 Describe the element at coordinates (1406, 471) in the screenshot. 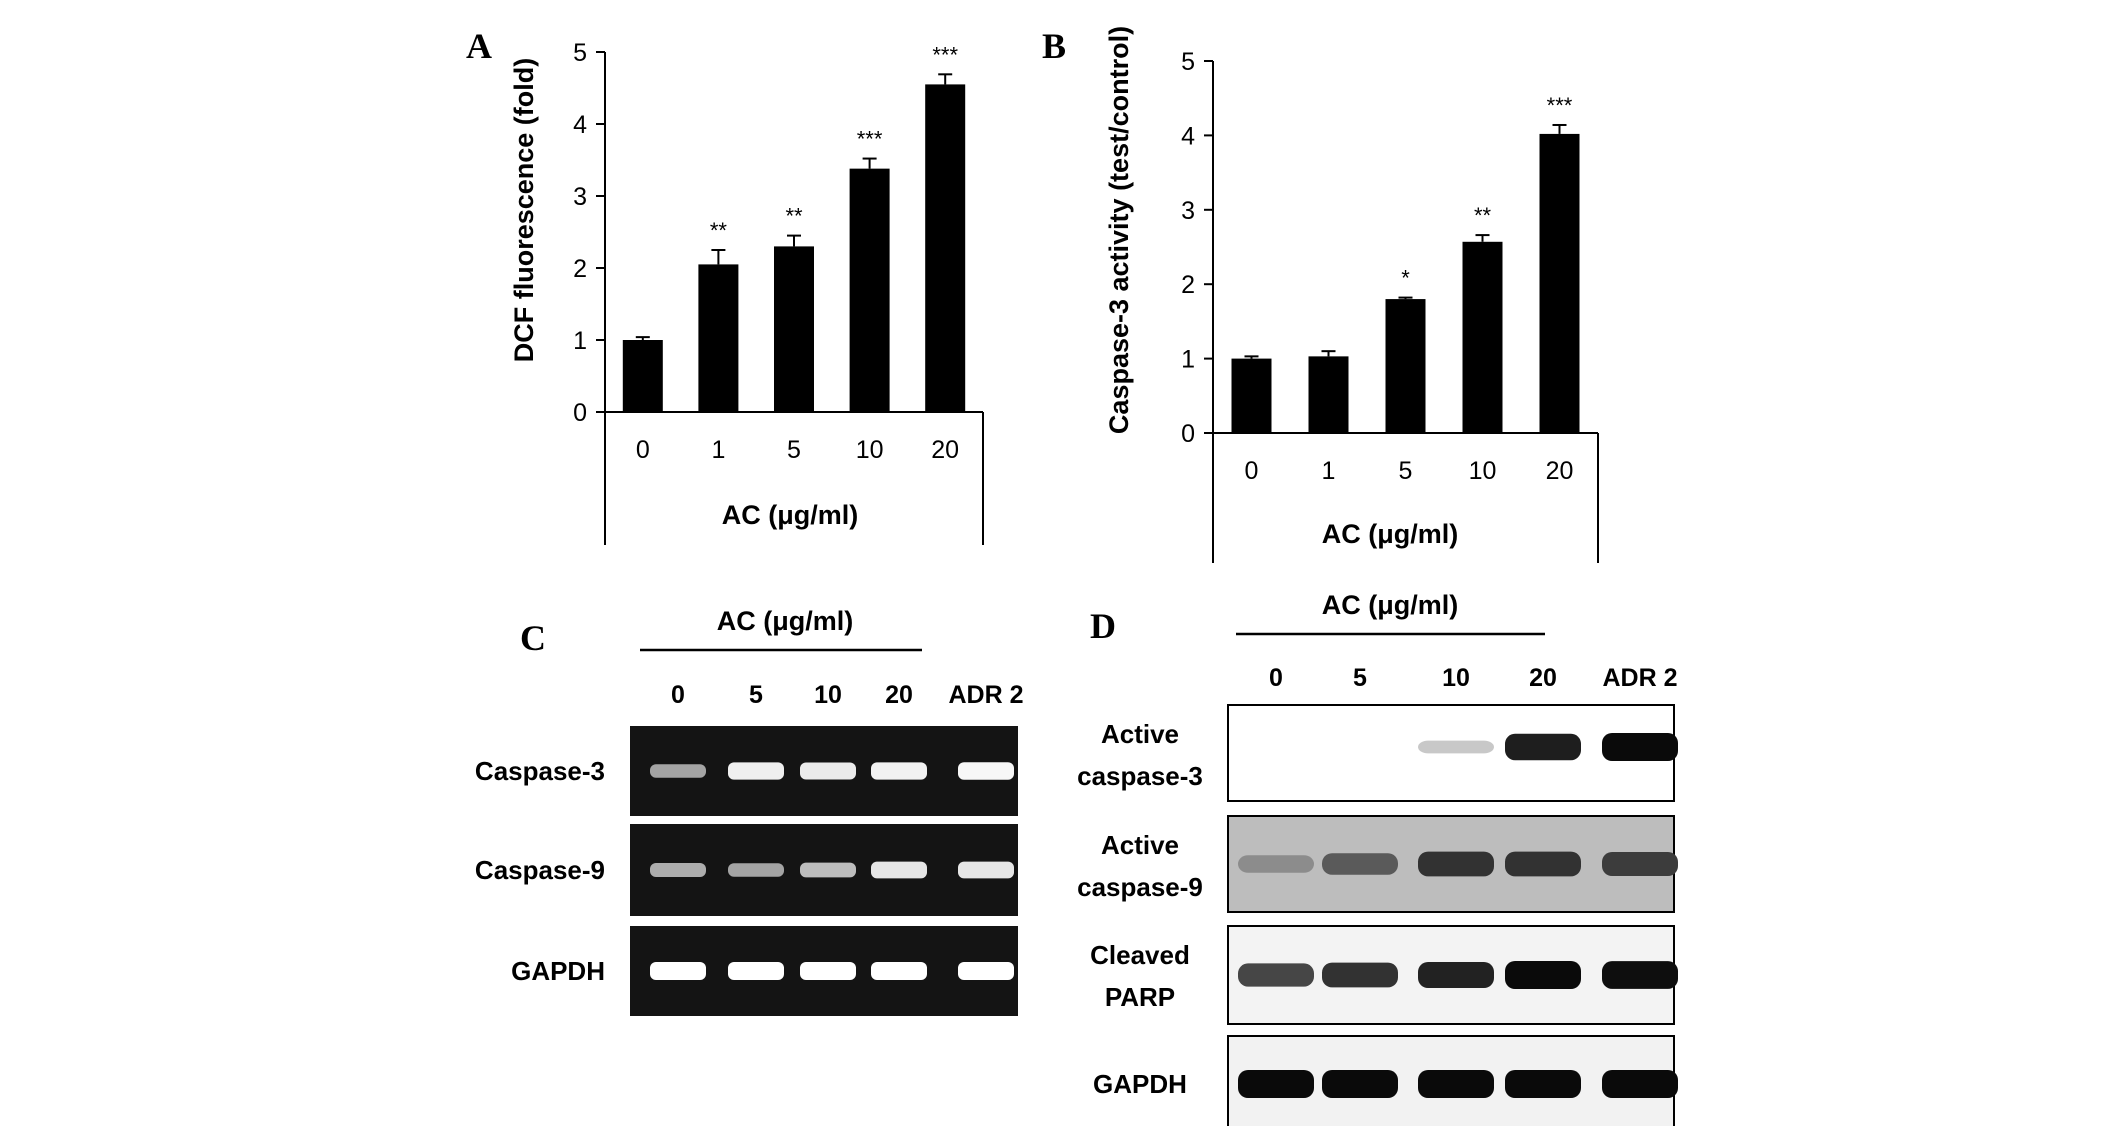

I see `chart-b-xtick-label: 5` at that location.